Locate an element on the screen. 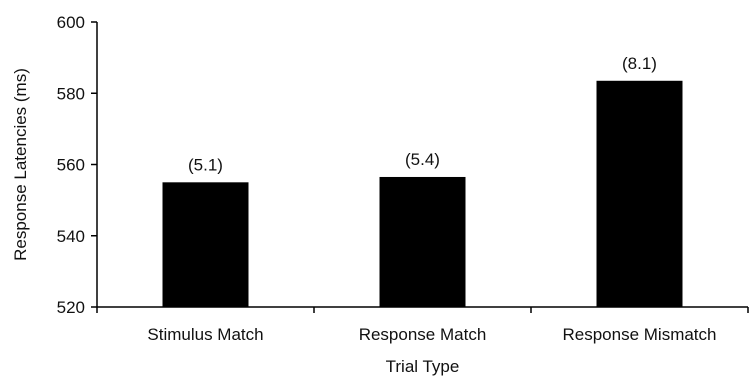 This screenshot has height=380, width=750. y-axis-title: Response Latencies (ms) is located at coordinates (20, 164).